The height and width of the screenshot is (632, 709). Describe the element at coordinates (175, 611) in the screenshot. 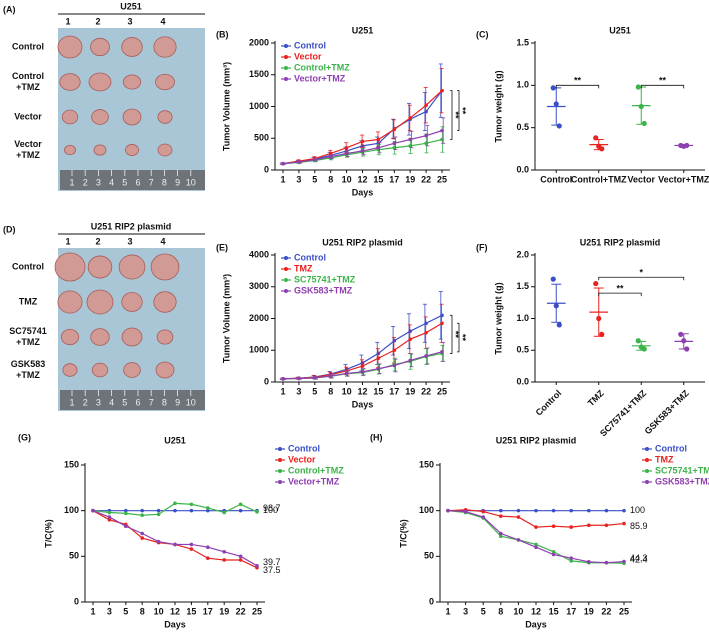

I see `x-tick-label: 12` at that location.